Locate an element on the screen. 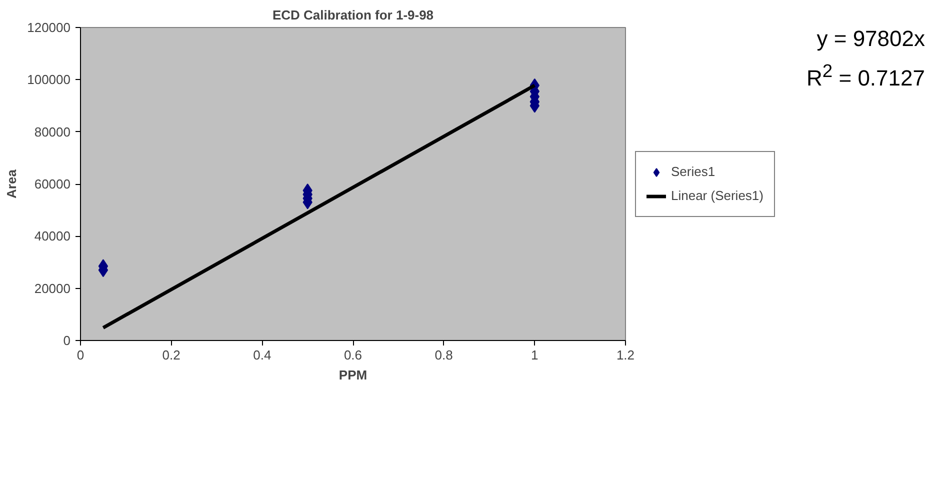 The width and height of the screenshot is (943, 492). x-tick-label: 0.6 is located at coordinates (353, 355).